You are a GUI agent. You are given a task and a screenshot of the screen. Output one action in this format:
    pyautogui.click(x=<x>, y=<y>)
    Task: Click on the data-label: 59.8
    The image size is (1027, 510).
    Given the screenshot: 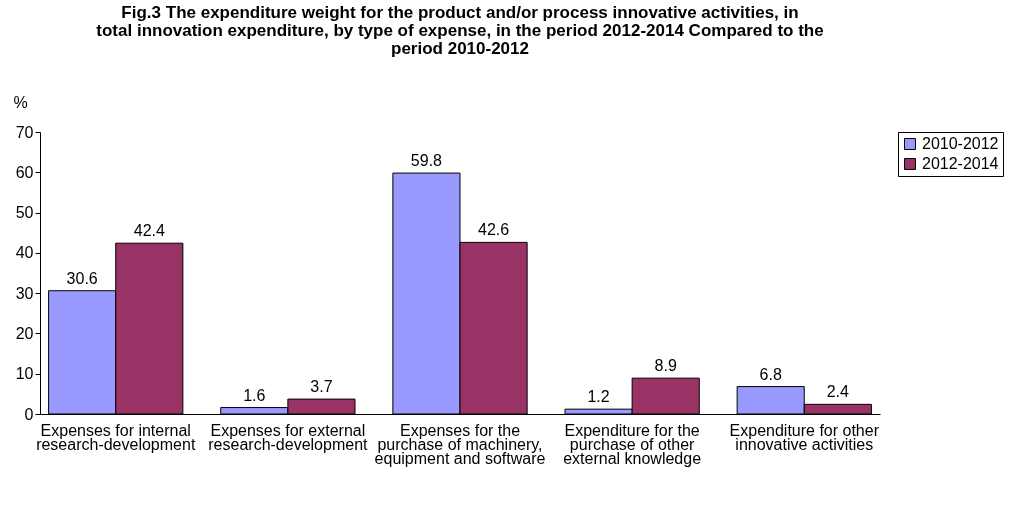 What is the action you would take?
    pyautogui.click(x=426, y=161)
    